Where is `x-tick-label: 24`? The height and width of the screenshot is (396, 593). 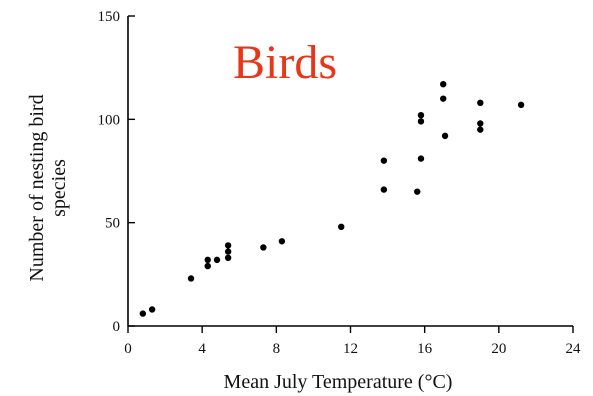
x-tick-label: 24 is located at coordinates (574, 349).